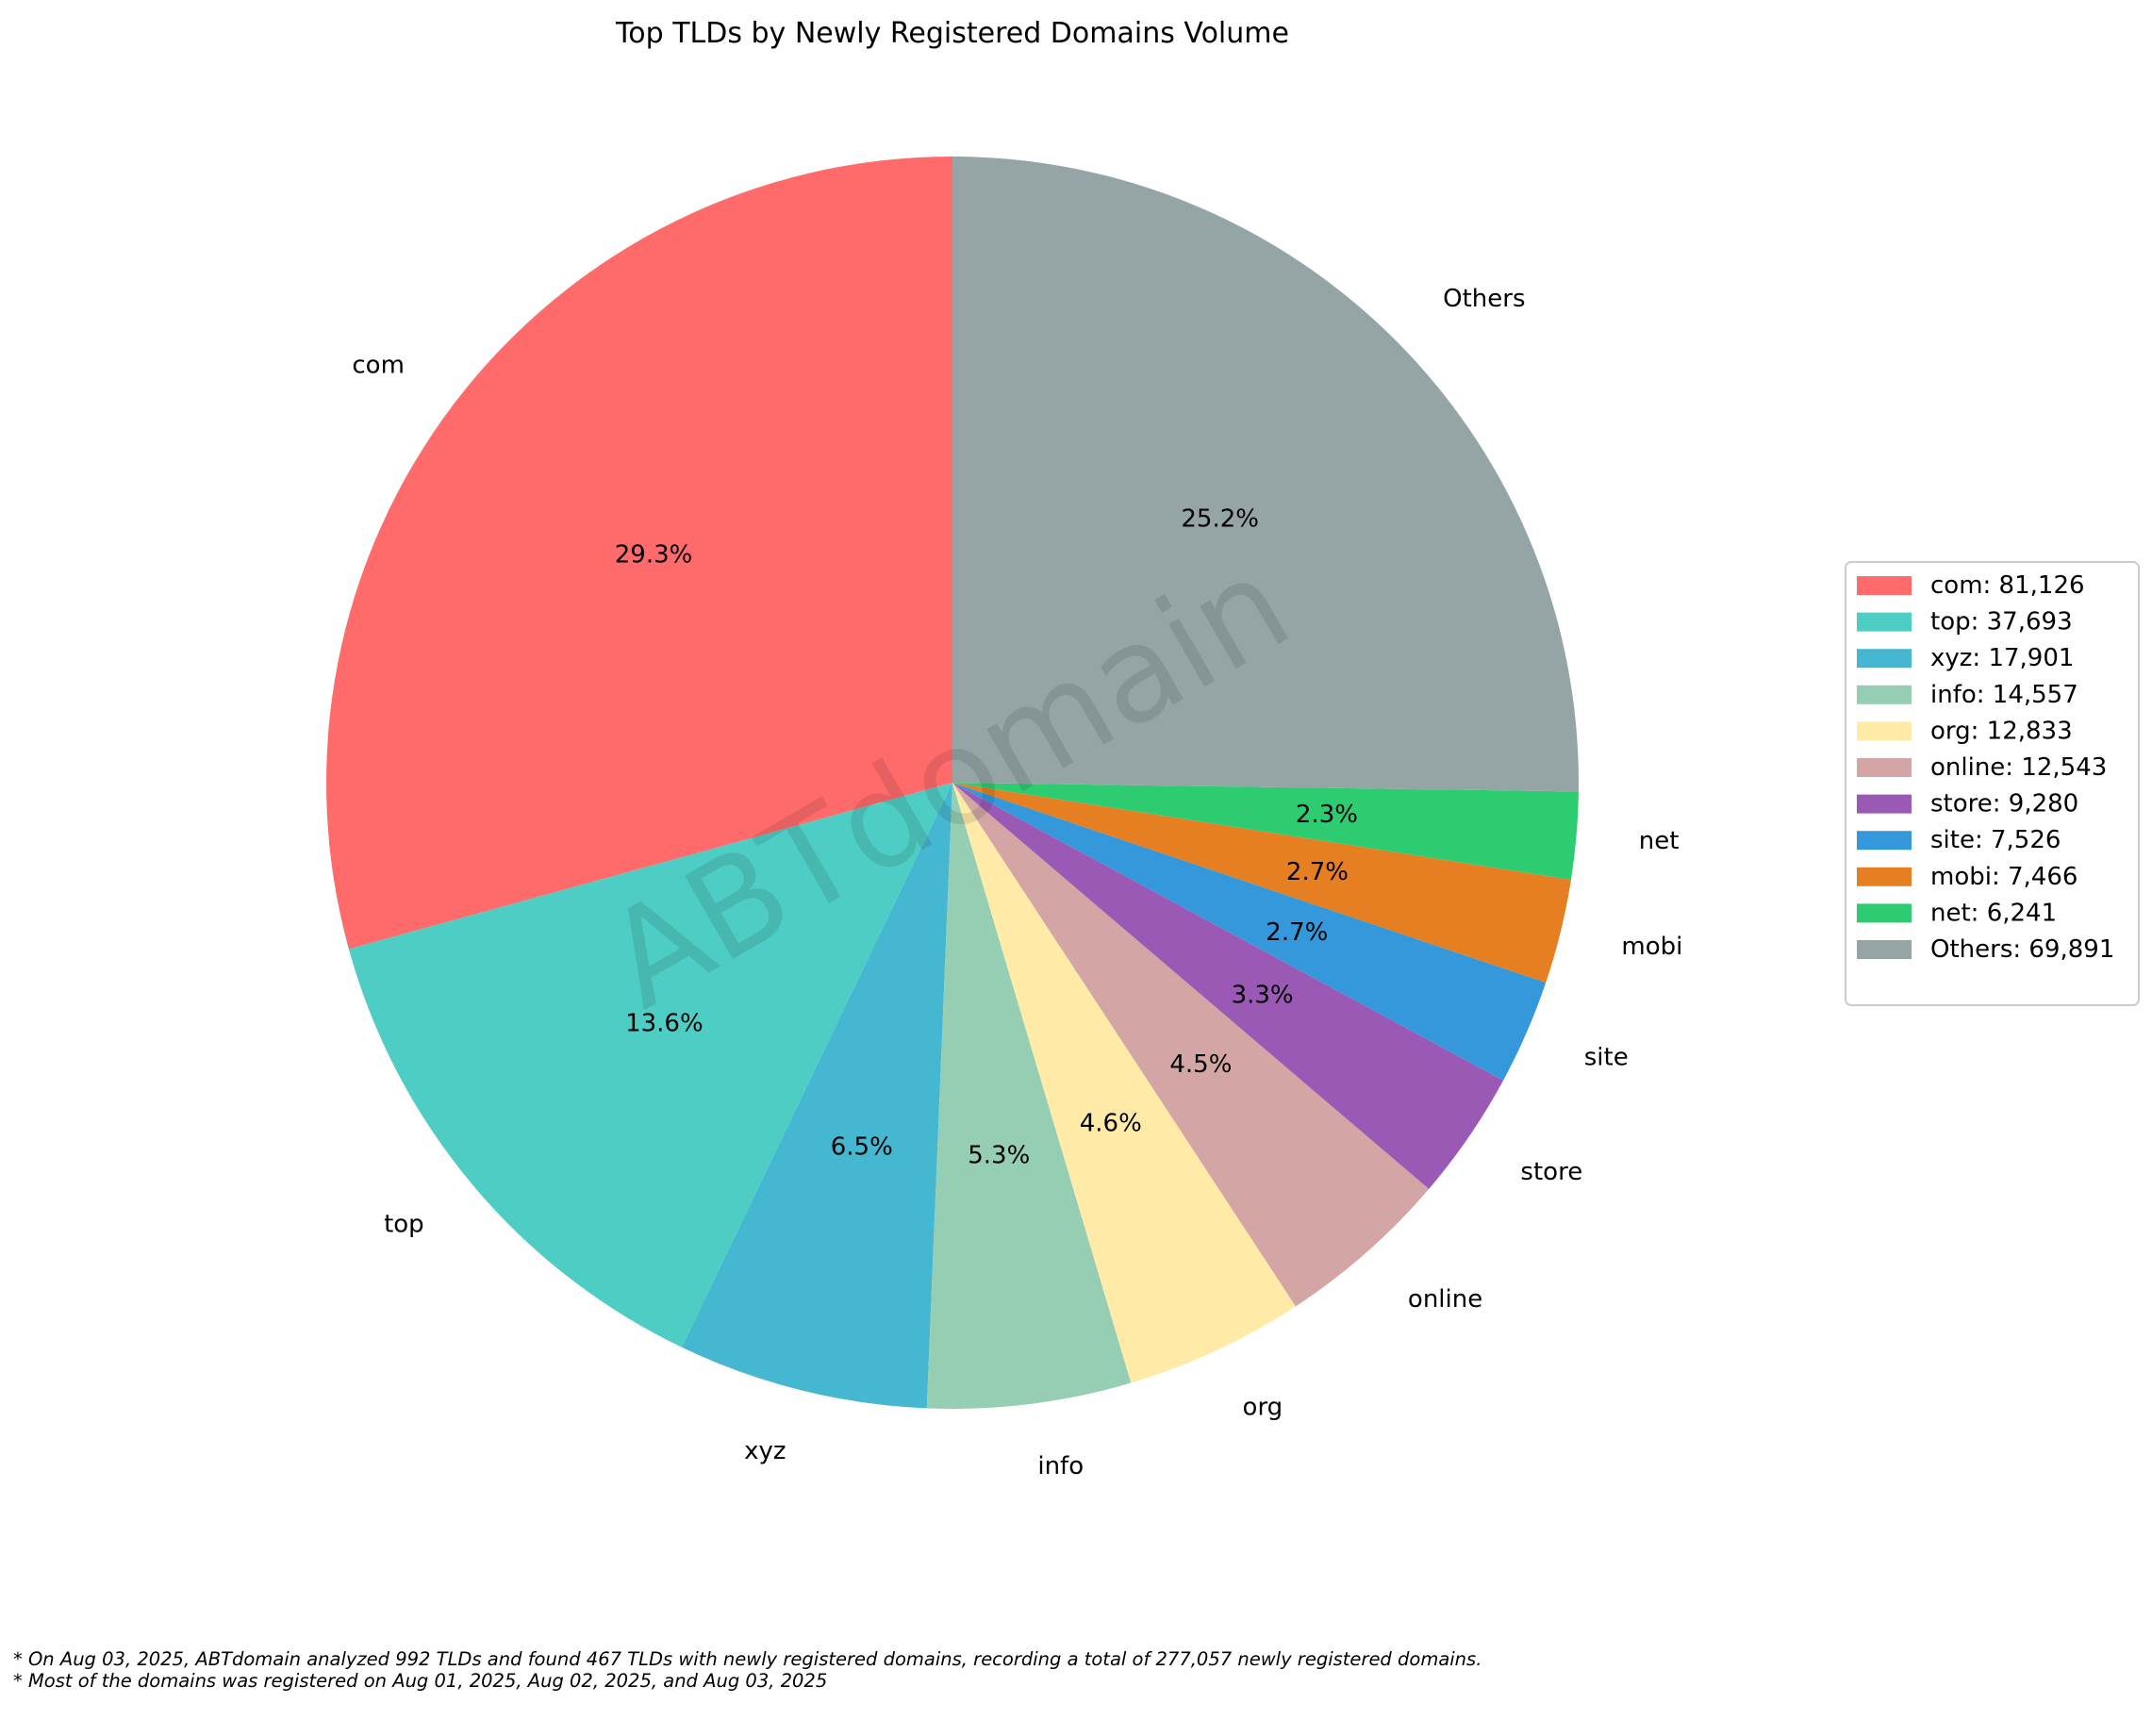  What do you see at coordinates (650, 1065) in the screenshot?
I see `pie-slice-top` at bounding box center [650, 1065].